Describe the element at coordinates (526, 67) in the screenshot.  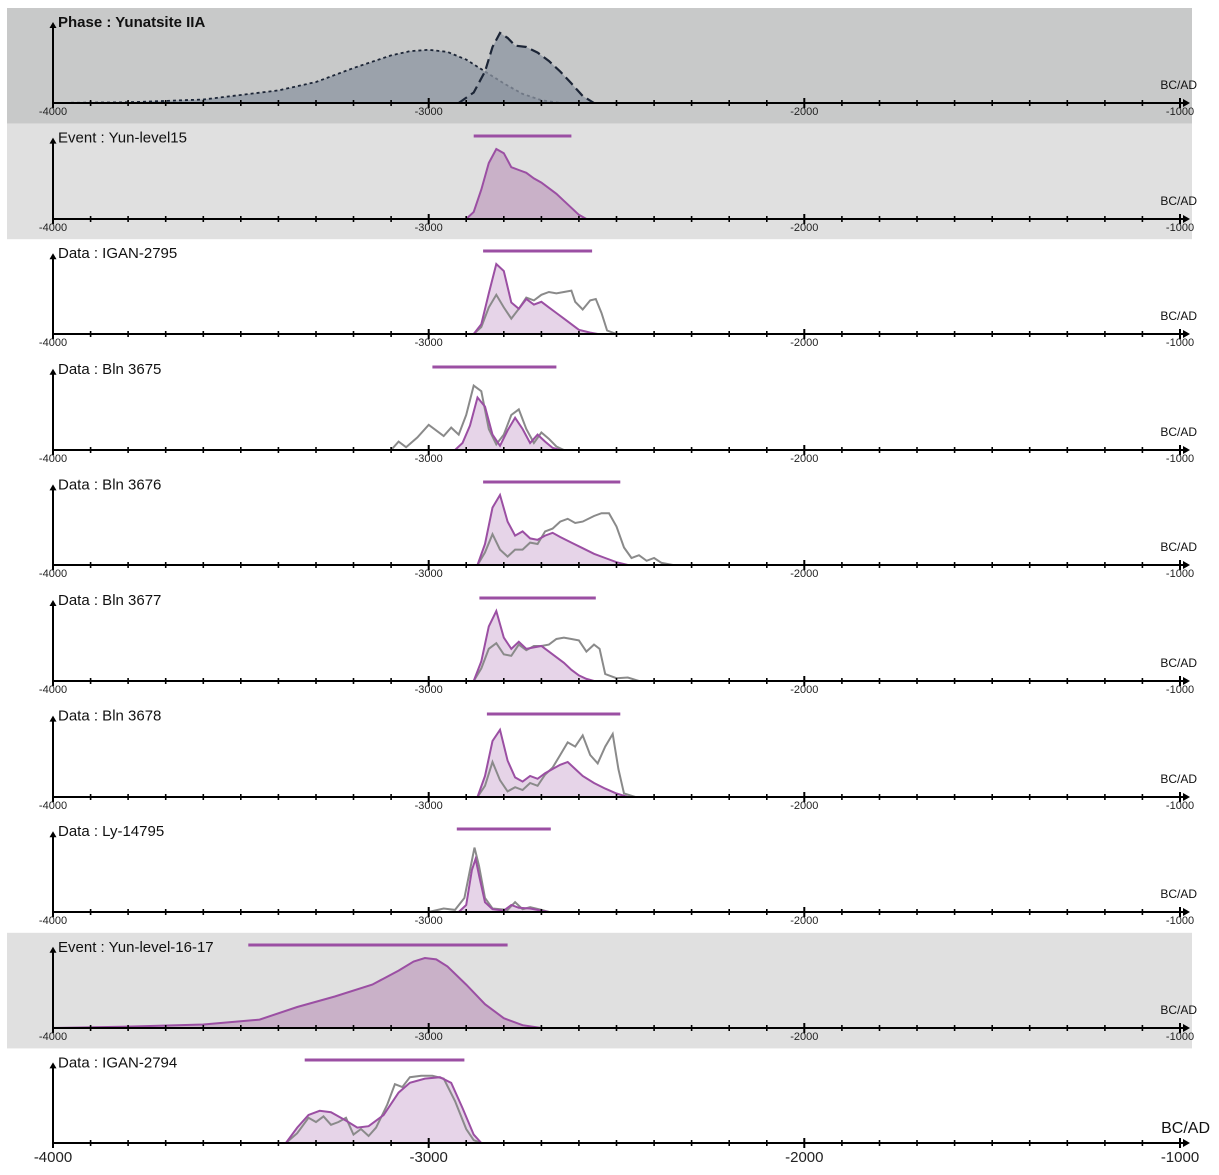
I see `dashed-phase-curve` at that location.